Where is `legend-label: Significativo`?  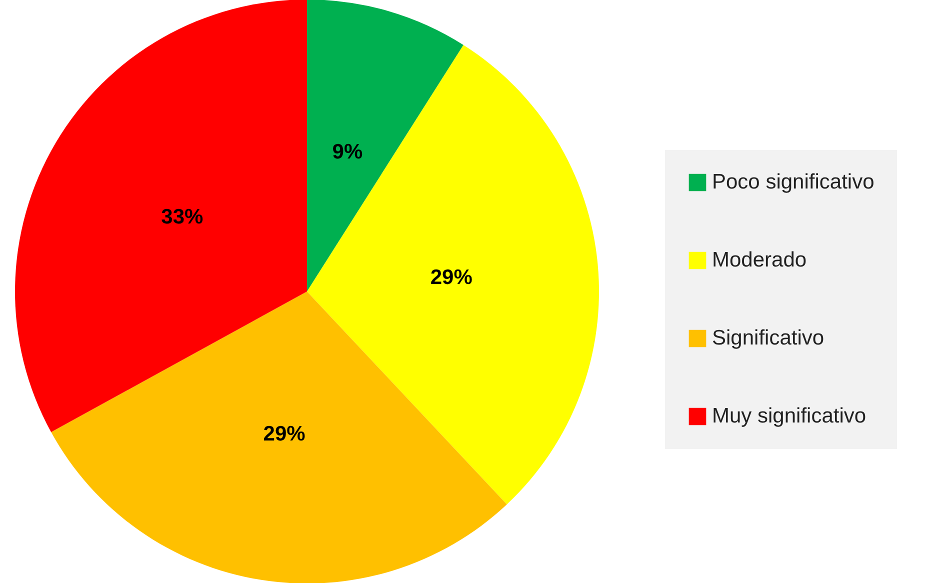 legend-label: Significativo is located at coordinates (768, 338).